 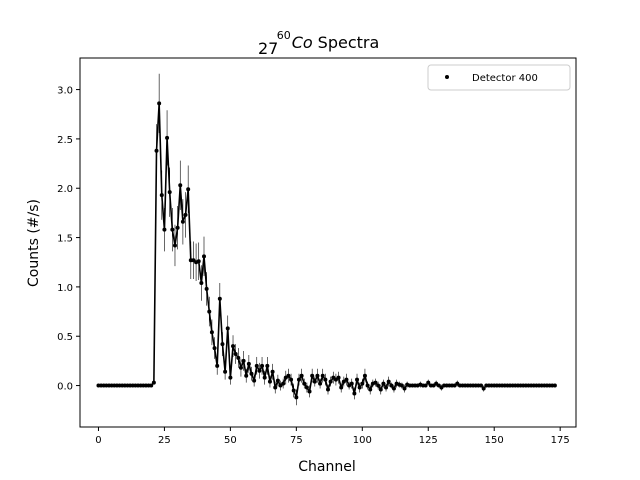 I want to click on title-symbol: Co, so click(x=302, y=42).